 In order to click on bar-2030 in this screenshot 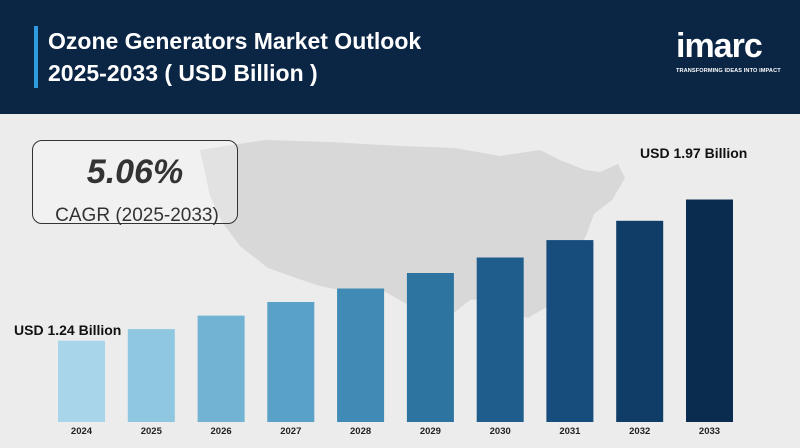, I will do `click(500, 339)`.